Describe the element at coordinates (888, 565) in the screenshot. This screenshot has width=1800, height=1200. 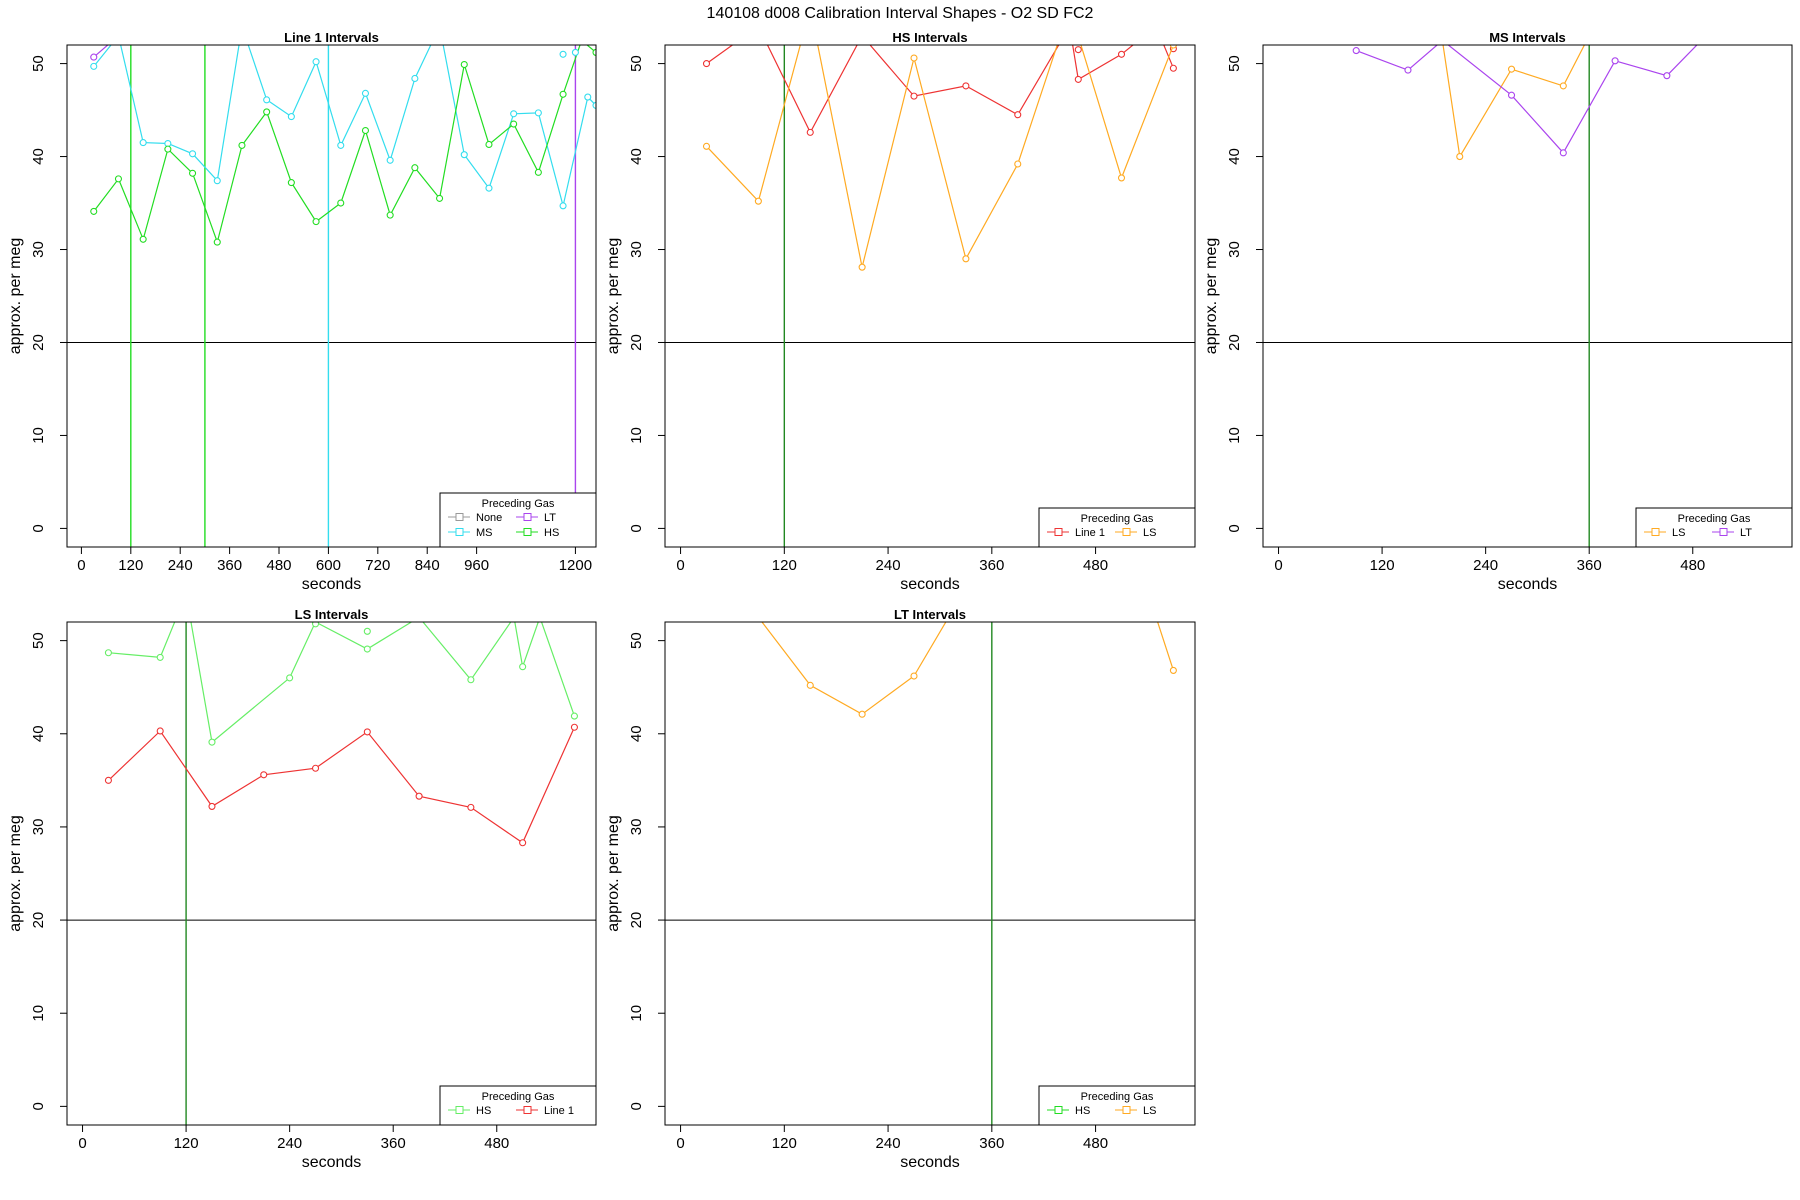
I see `x-tick-label: 240` at that location.